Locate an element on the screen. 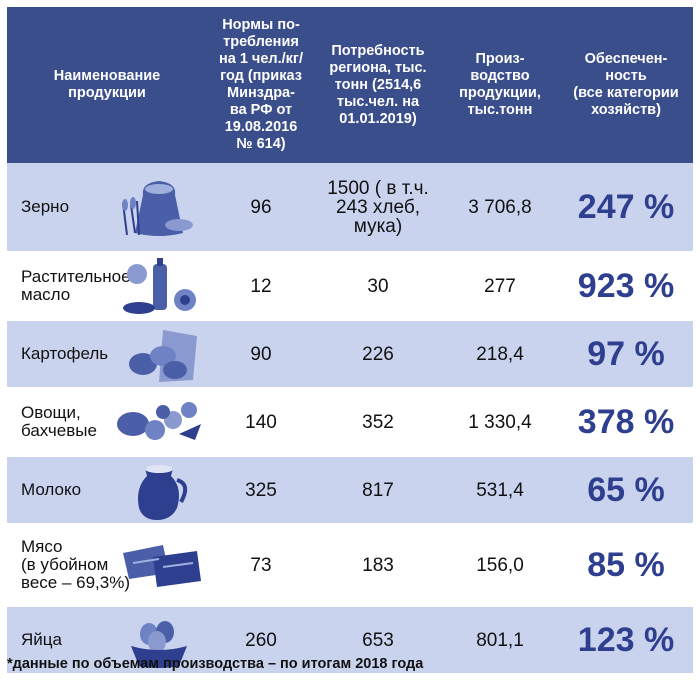 The height and width of the screenshot is (684, 700). need-value: 1500 ( в т.ч. 243 хлеб, мука) is located at coordinates (378, 207).